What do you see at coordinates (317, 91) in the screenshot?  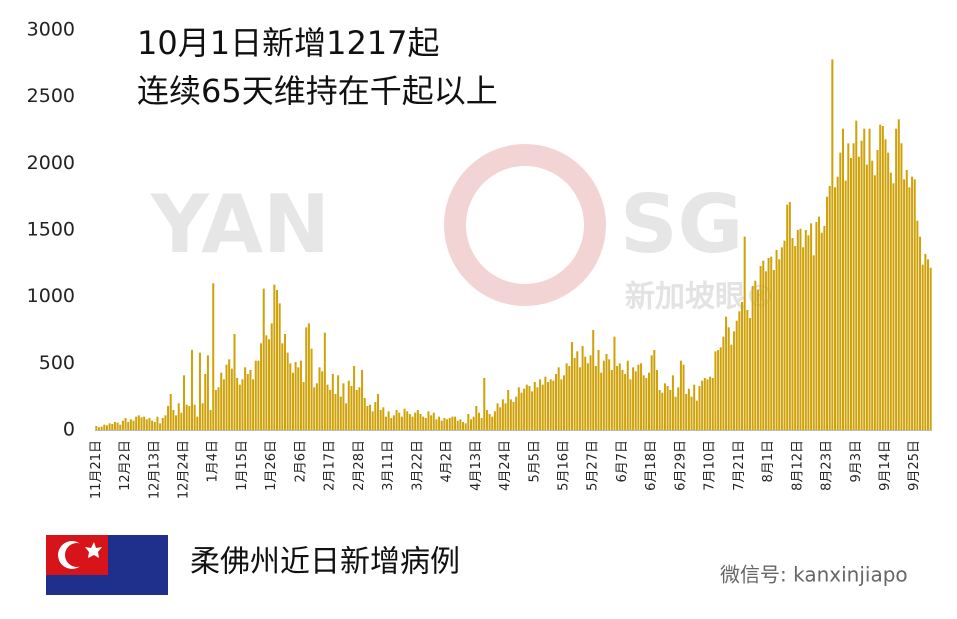 I see `title-line: 连续65天维持在千起以上` at bounding box center [317, 91].